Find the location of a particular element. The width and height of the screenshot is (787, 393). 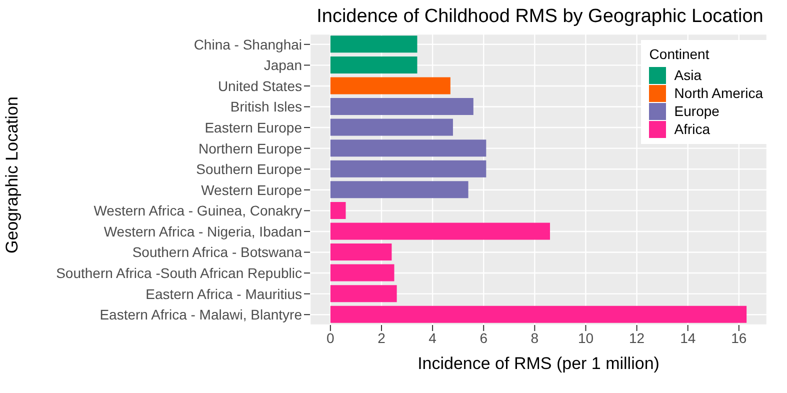

x-axis-title: Incidence of RMS (per 1 million) is located at coordinates (539, 363).